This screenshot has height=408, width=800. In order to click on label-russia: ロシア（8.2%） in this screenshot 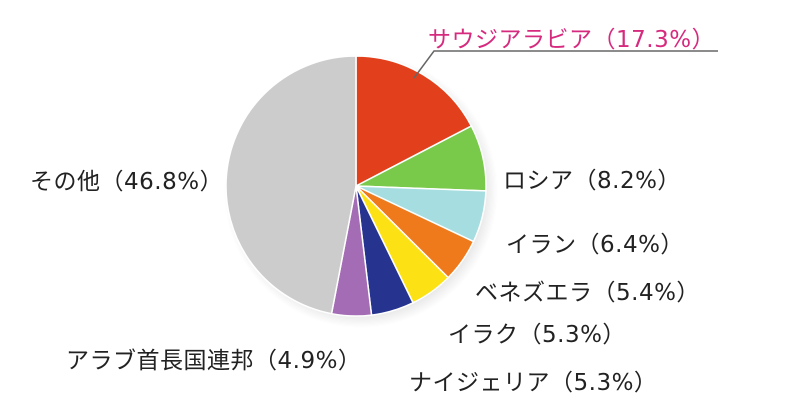, I will do `click(592, 181)`.